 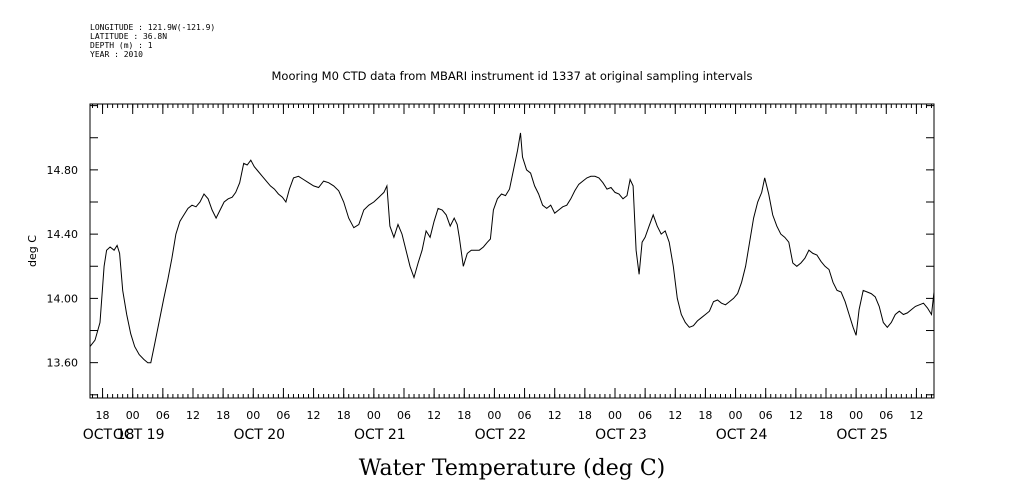 What do you see at coordinates (742, 435) in the screenshot?
I see `x-day-label: OCT 24` at bounding box center [742, 435].